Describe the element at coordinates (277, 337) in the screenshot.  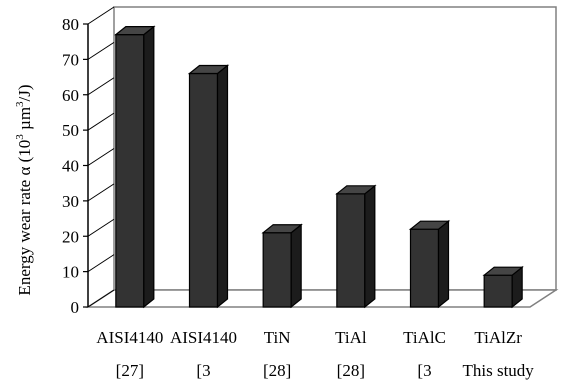
I see `x-tick-label: TiN` at that location.